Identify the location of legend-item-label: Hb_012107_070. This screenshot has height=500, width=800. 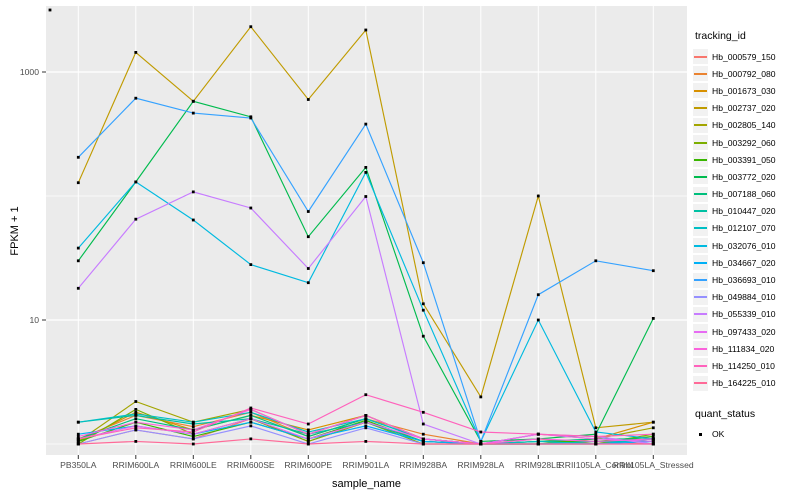
(744, 228).